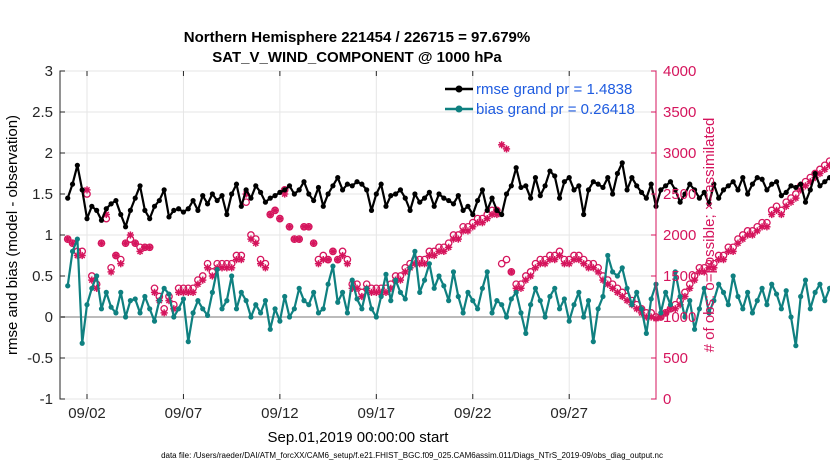 The width and height of the screenshot is (830, 470). I want to click on x-tick-label: 09/07, so click(184, 413).